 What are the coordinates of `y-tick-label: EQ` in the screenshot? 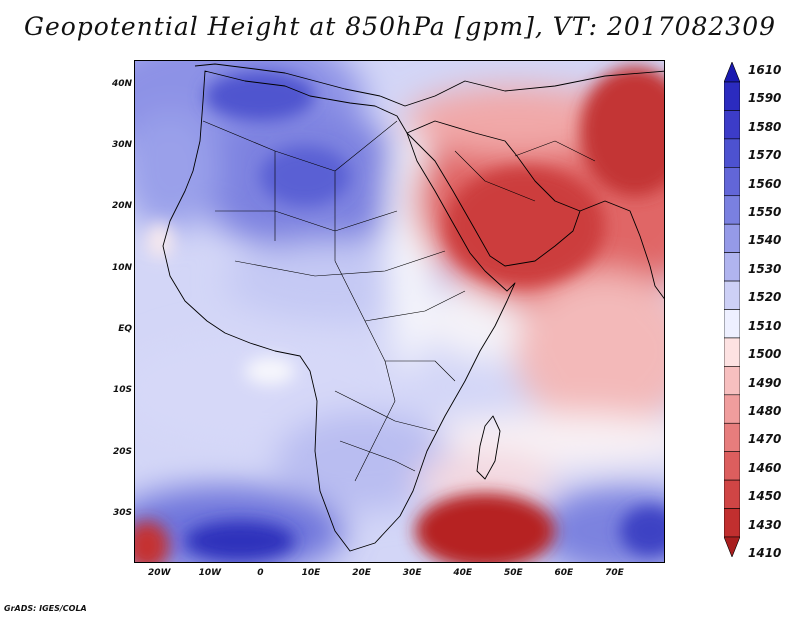 It's located at (125, 328).